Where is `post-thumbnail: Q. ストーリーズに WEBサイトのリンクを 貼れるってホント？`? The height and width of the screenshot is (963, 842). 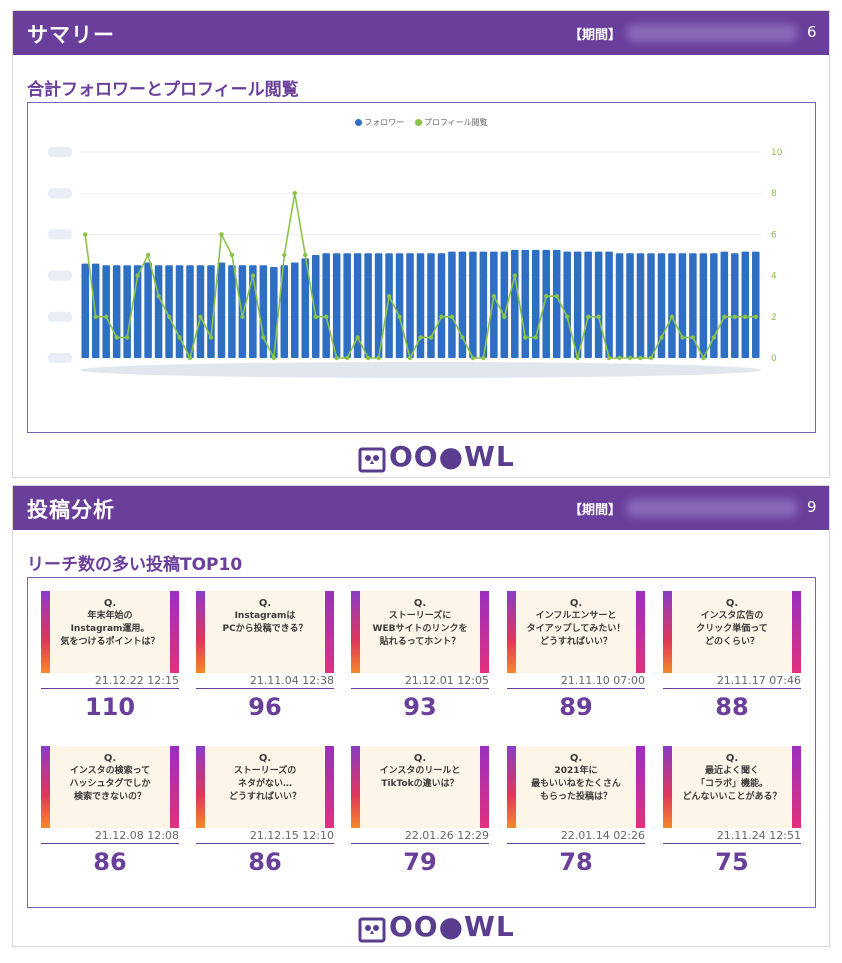
post-thumbnail: Q. ストーリーズに WEBサイトのリンクを 貼れるってホント？ is located at coordinates (420, 632).